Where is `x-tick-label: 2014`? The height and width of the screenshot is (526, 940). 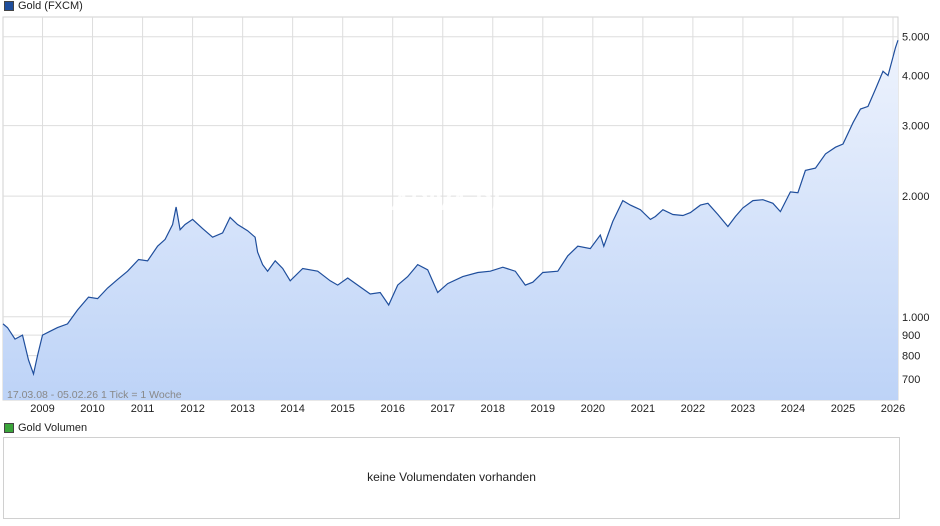
x-tick-label: 2014 is located at coordinates (292, 409).